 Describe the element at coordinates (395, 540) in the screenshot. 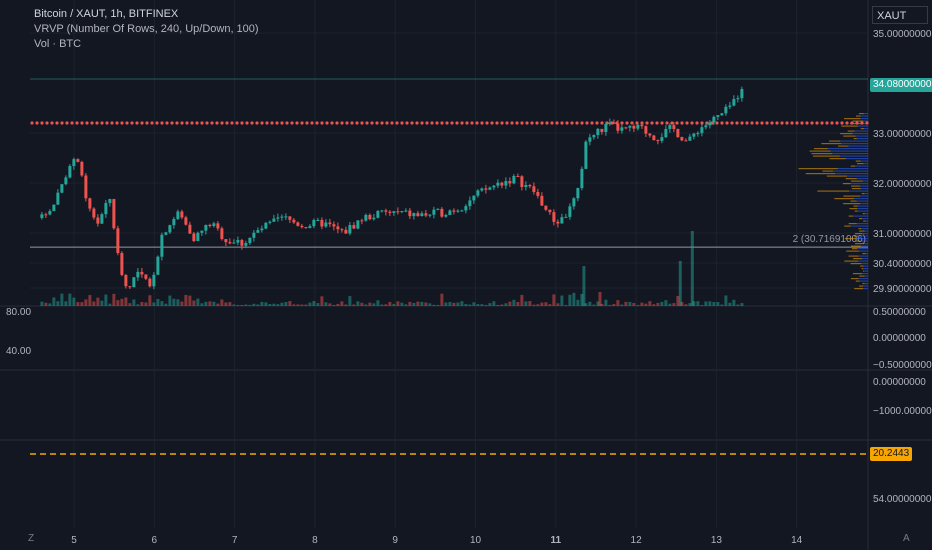

I see `time-tick-label: 9` at that location.